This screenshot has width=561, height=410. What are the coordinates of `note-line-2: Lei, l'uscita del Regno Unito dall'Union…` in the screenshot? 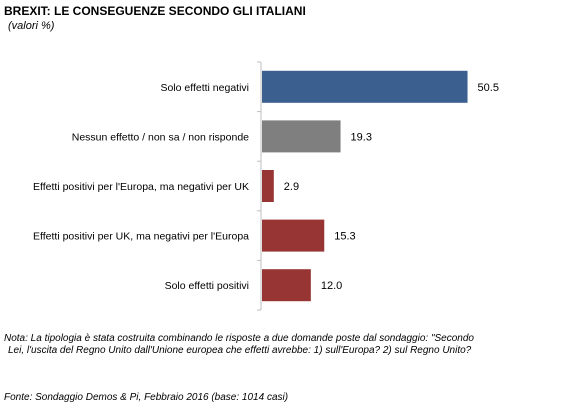 It's located at (240, 350).